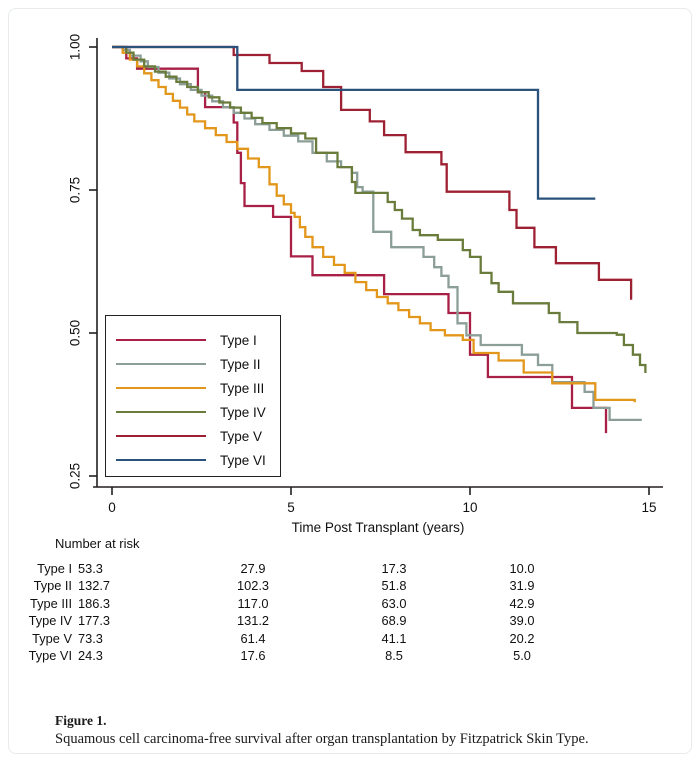  I want to click on risk-value: 17.3, so click(394, 568).